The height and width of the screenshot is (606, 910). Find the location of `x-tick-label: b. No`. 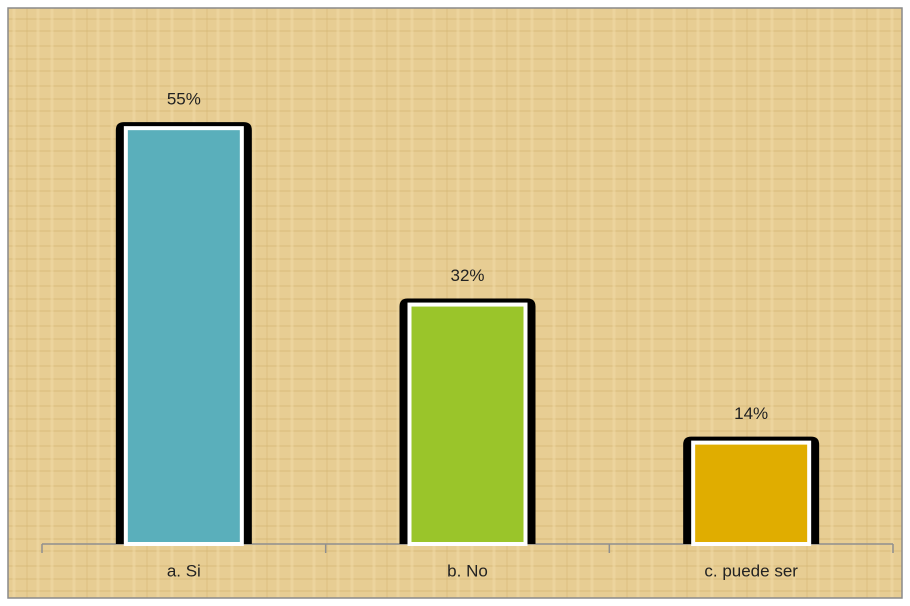

x-tick-label: b. No is located at coordinates (467, 570).